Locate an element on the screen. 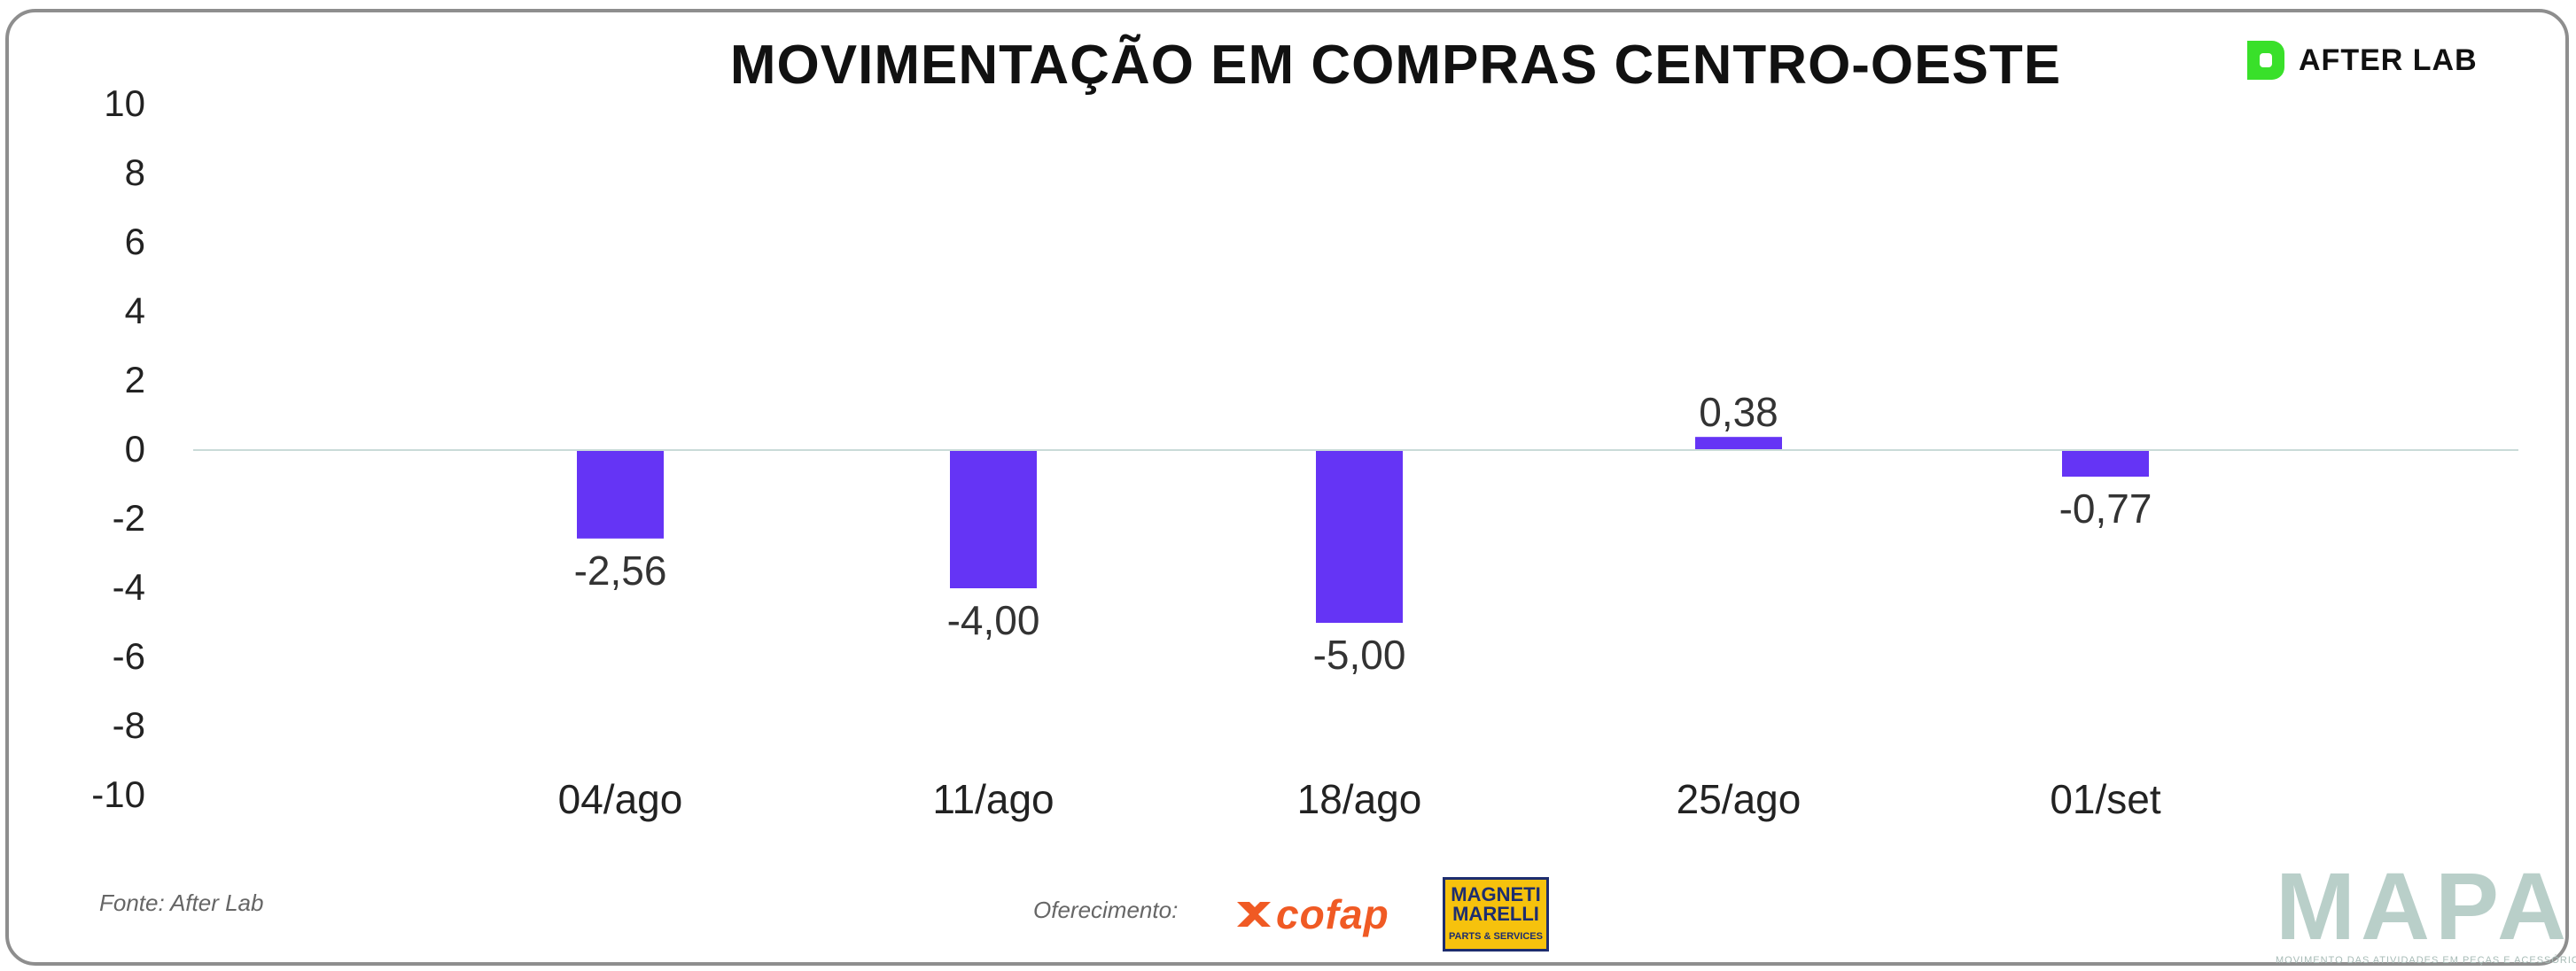 The height and width of the screenshot is (971, 2576). magneti-marelli-logo: MAGNETI MARELLI PARTS & SERVICES is located at coordinates (1496, 914).